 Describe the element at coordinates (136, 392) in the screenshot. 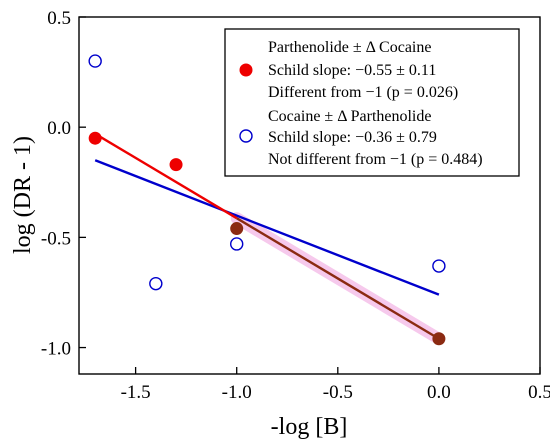

I see `x-tick-label: -1.5` at that location.